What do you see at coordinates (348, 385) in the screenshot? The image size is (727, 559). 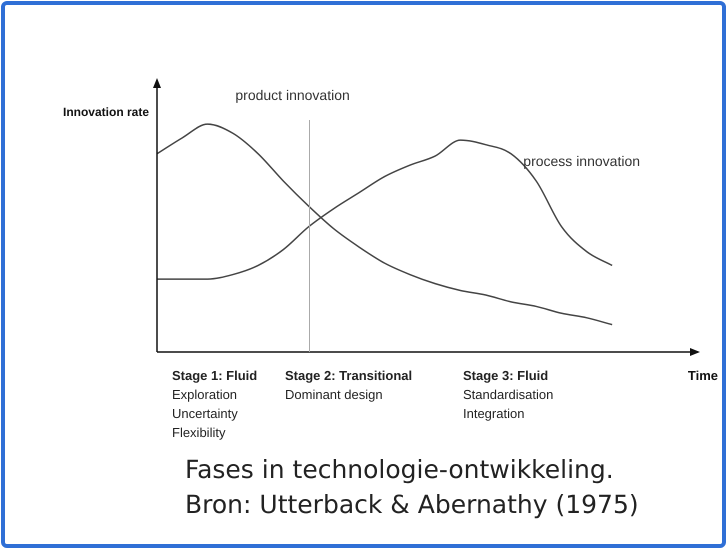 I see `text: Stage 2: Transitional Dominant design` at bounding box center [348, 385].